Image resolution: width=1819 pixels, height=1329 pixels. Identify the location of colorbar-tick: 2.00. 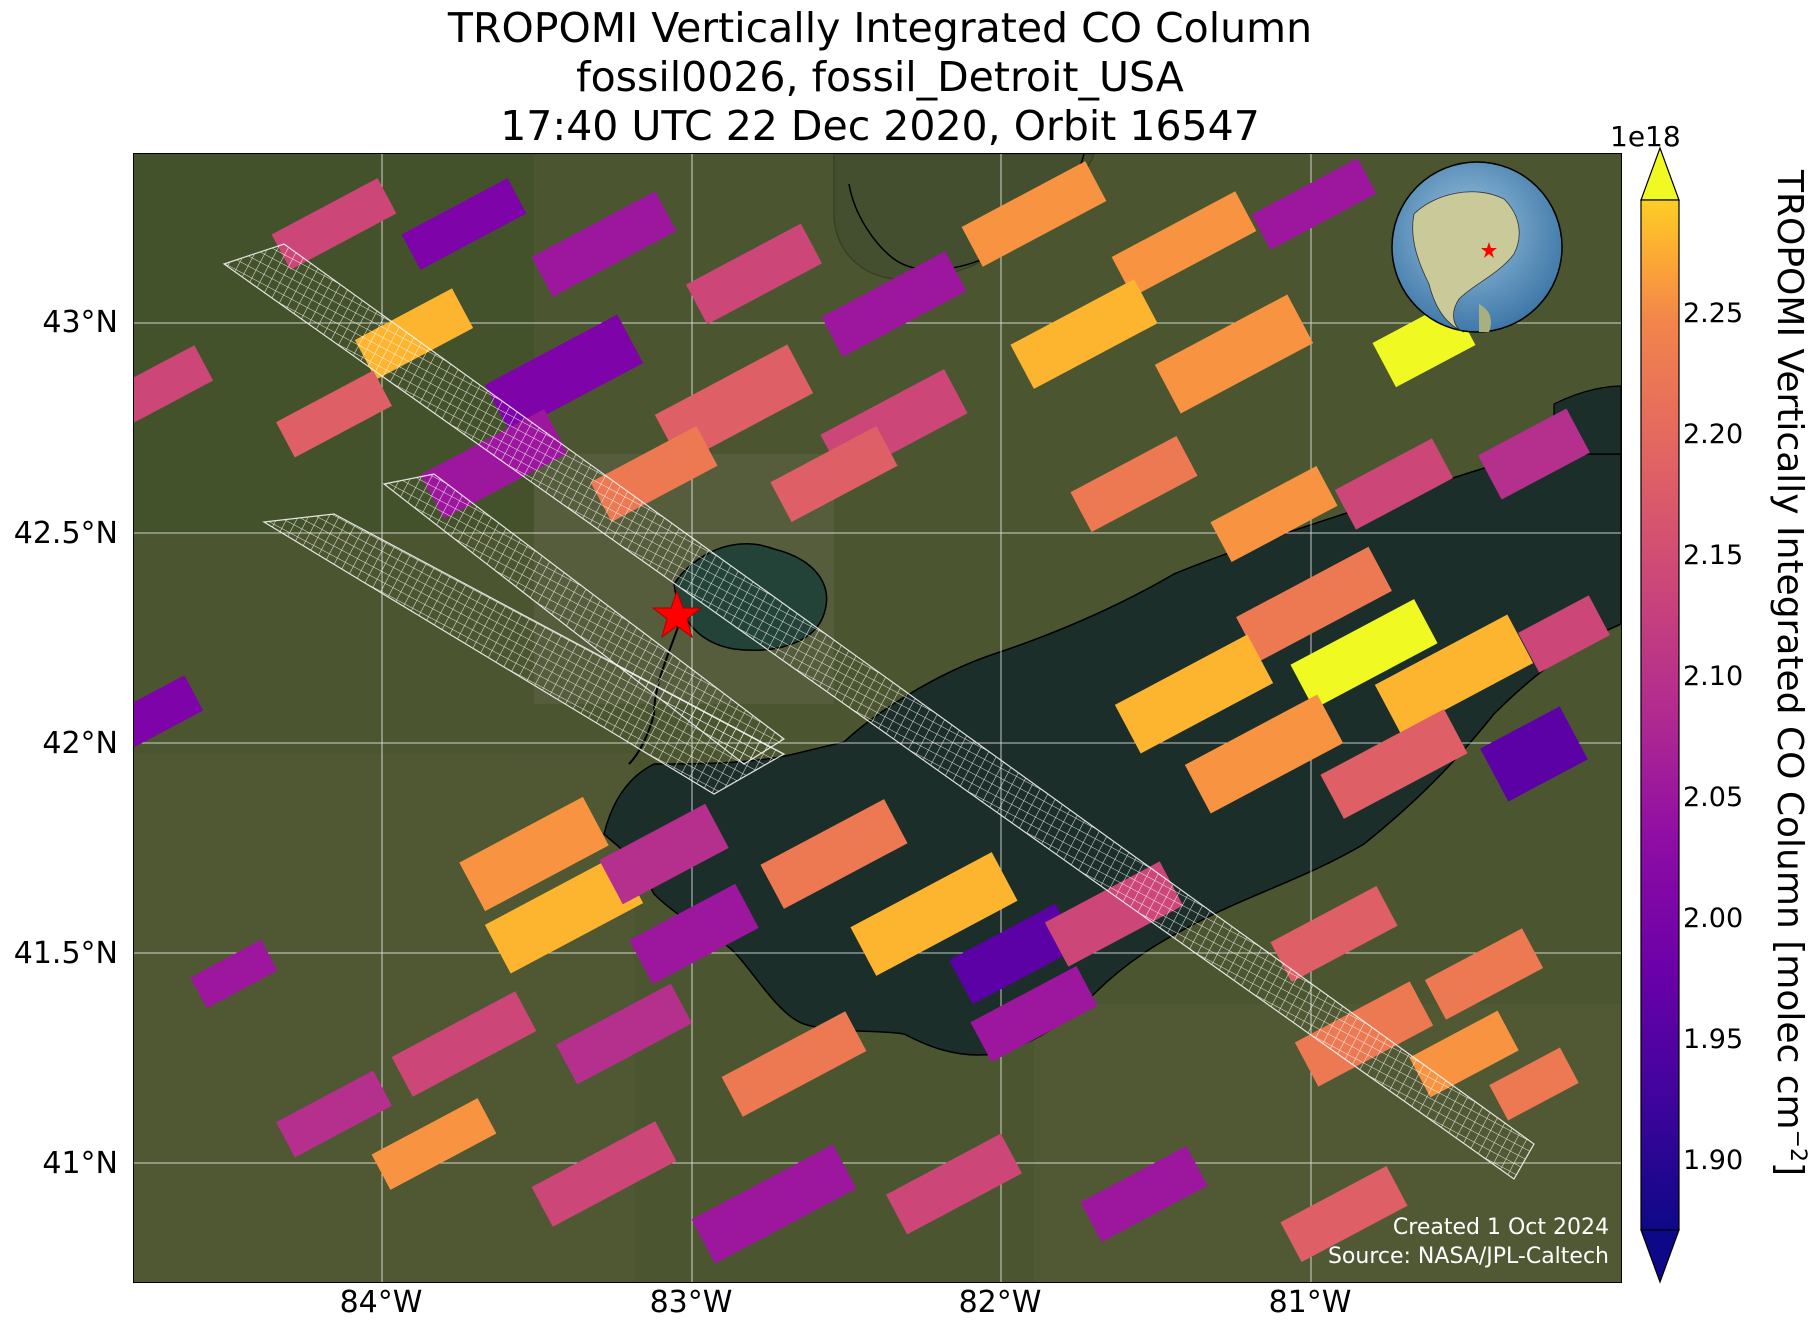
(1713, 918).